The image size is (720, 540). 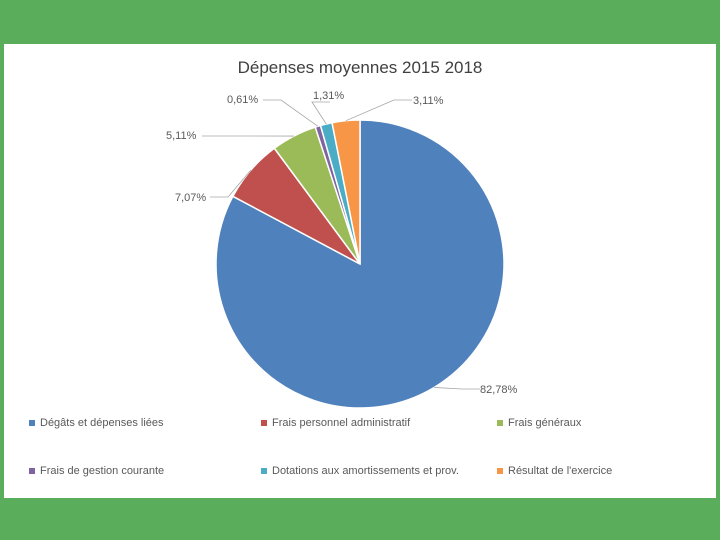 I want to click on legend-item-frais-generaux: Frais généraux, so click(x=539, y=423).